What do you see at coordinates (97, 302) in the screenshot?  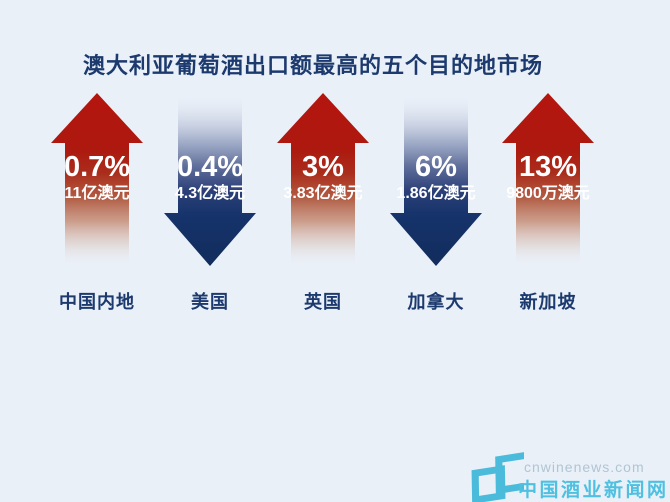 I see `market-label: 中国内地` at bounding box center [97, 302].